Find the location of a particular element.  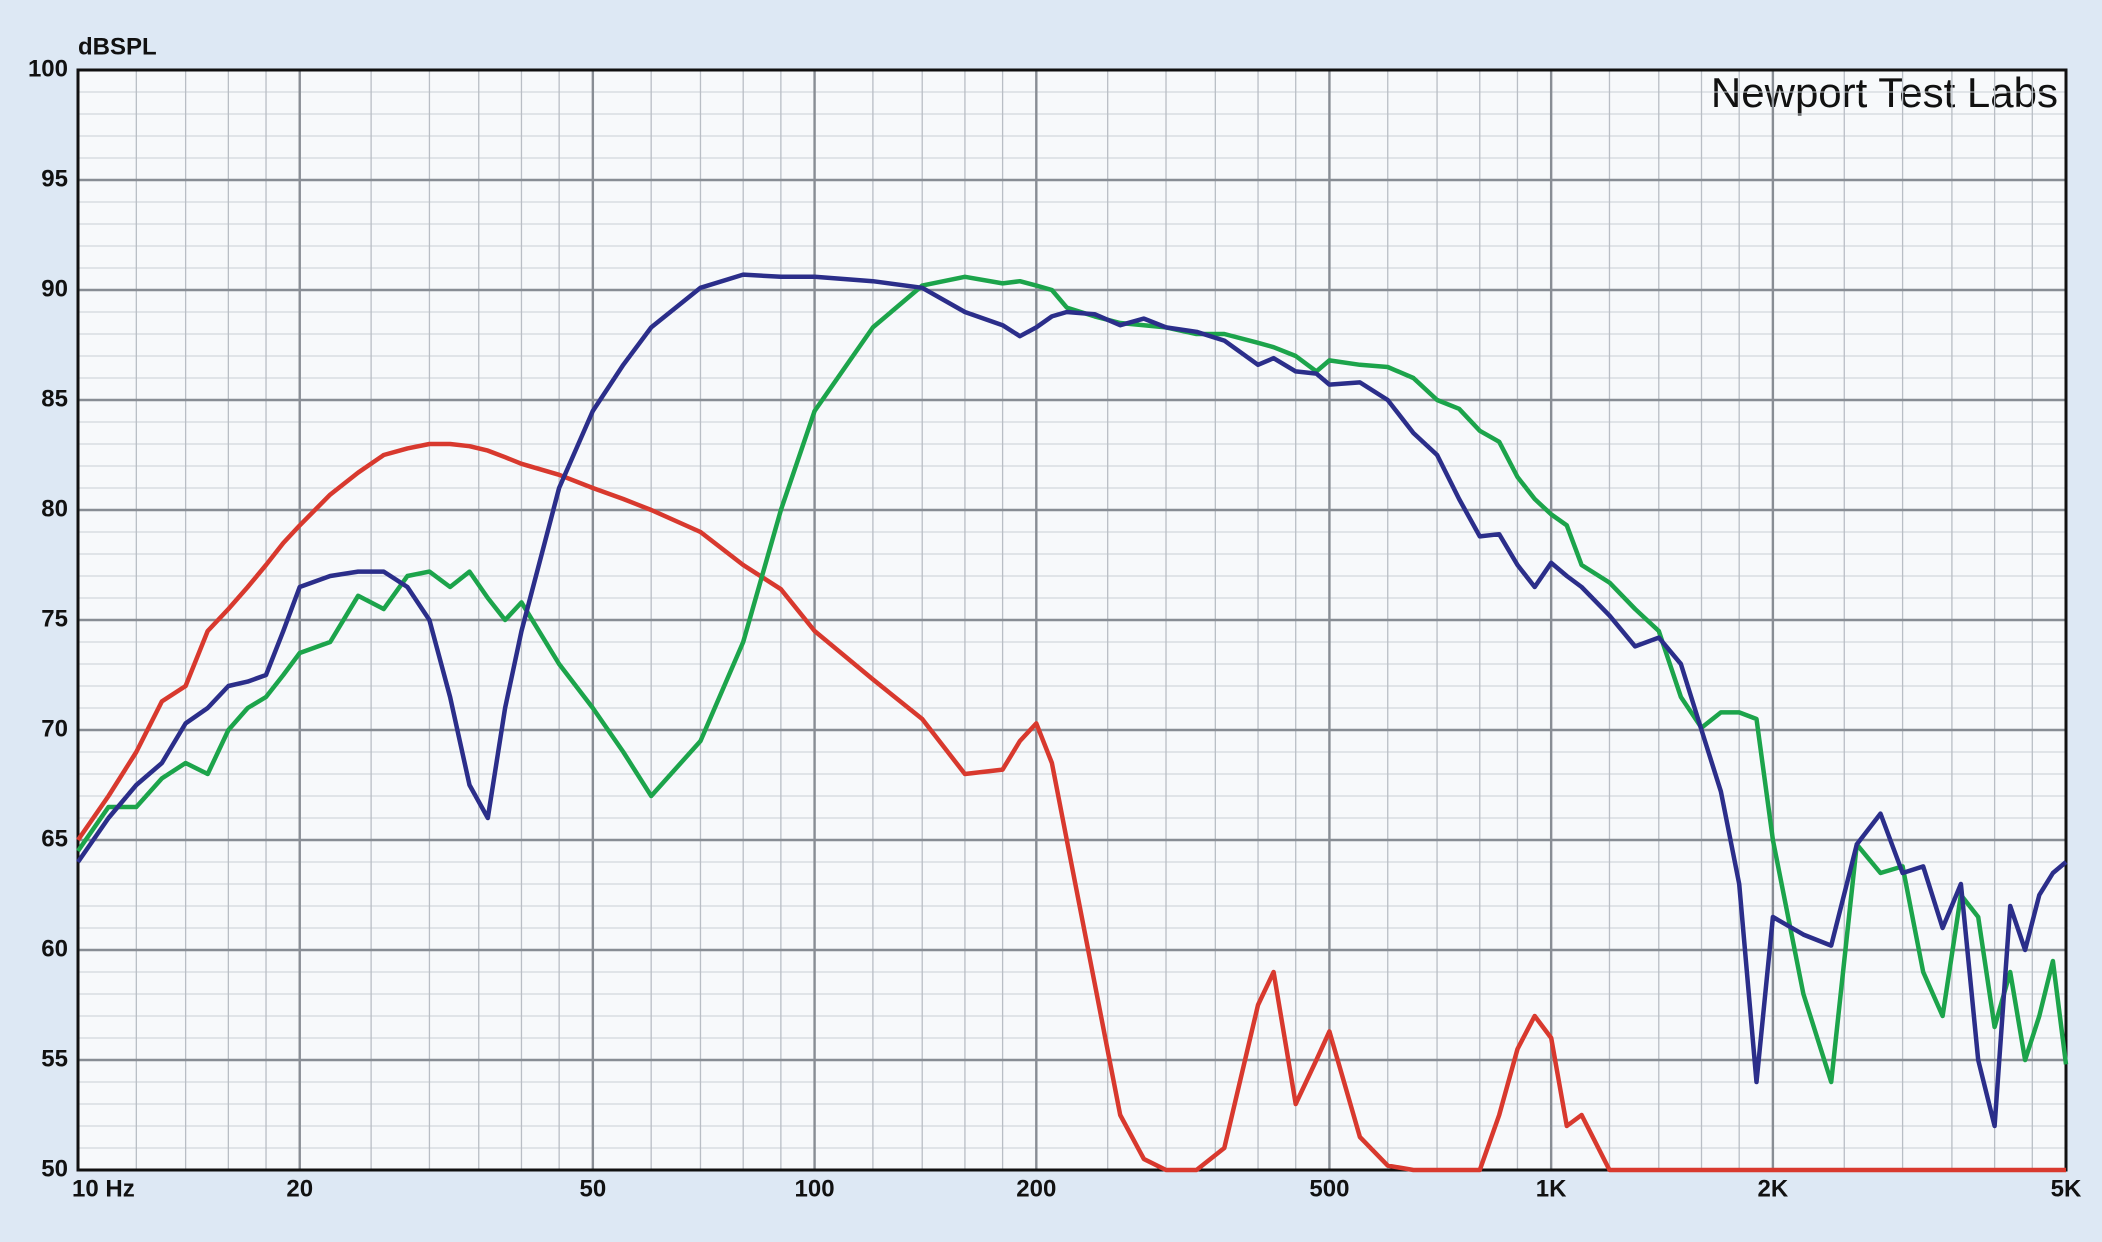

y-tick-label: 90 is located at coordinates (54, 288).